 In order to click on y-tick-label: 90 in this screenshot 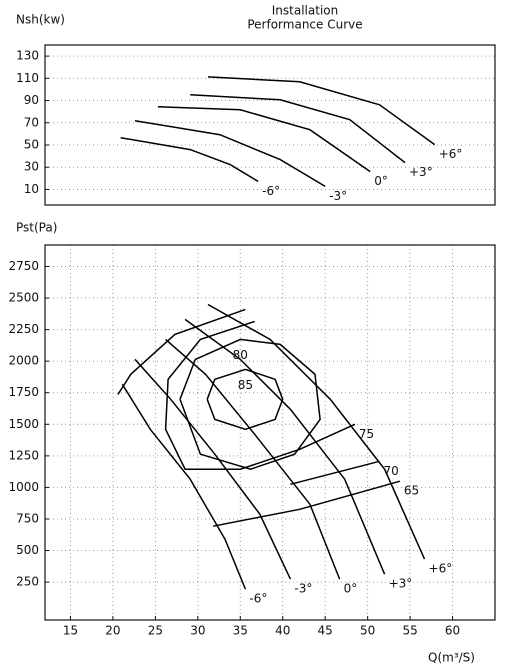, I will do `click(31, 100)`.